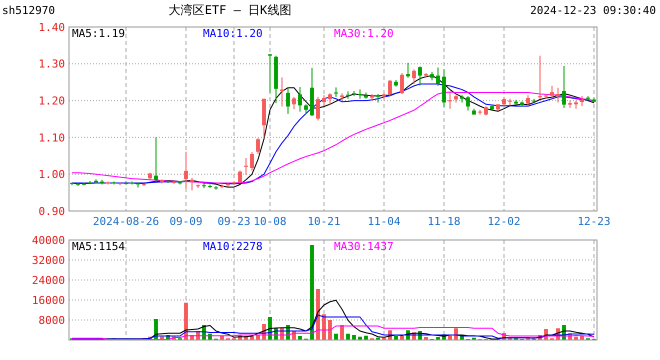 This screenshot has width=660, height=360. I want to click on text: MA5:1154, so click(99, 246).